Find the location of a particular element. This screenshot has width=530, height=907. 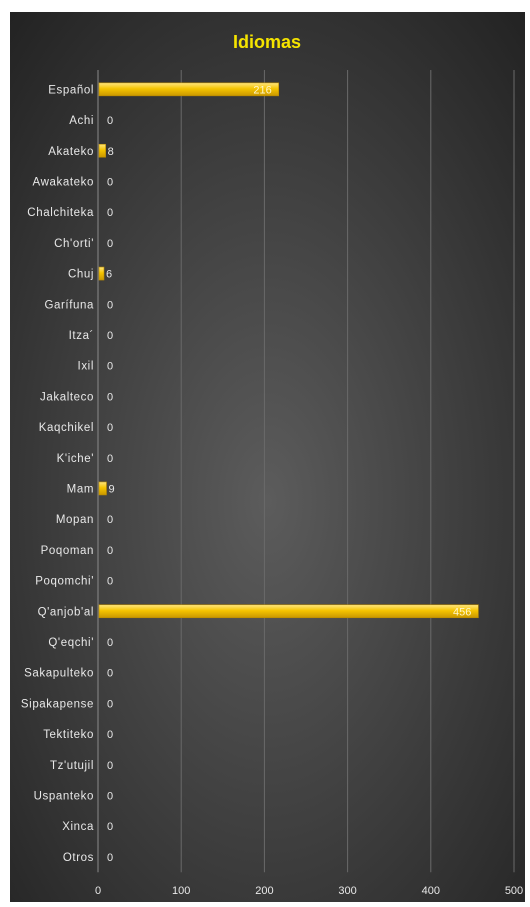

category-label: Mam is located at coordinates (80, 489).